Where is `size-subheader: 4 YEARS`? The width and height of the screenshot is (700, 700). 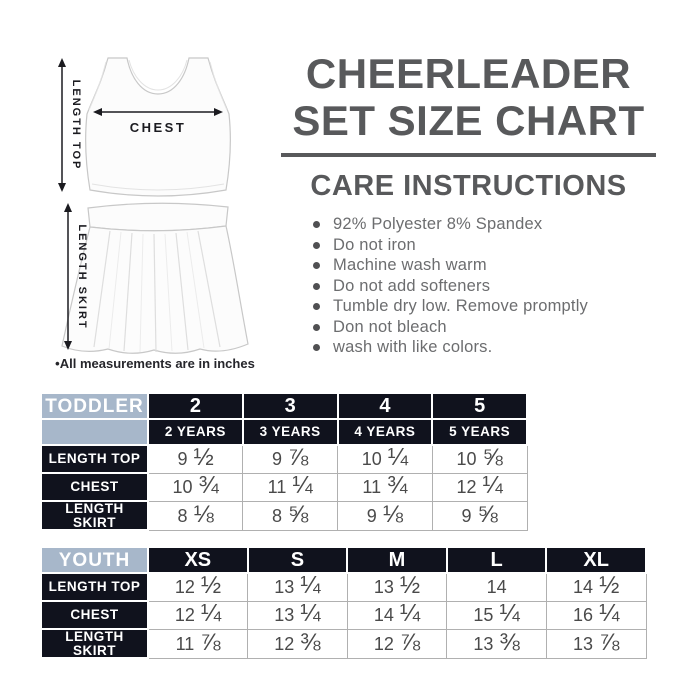 size-subheader: 4 YEARS is located at coordinates (385, 432).